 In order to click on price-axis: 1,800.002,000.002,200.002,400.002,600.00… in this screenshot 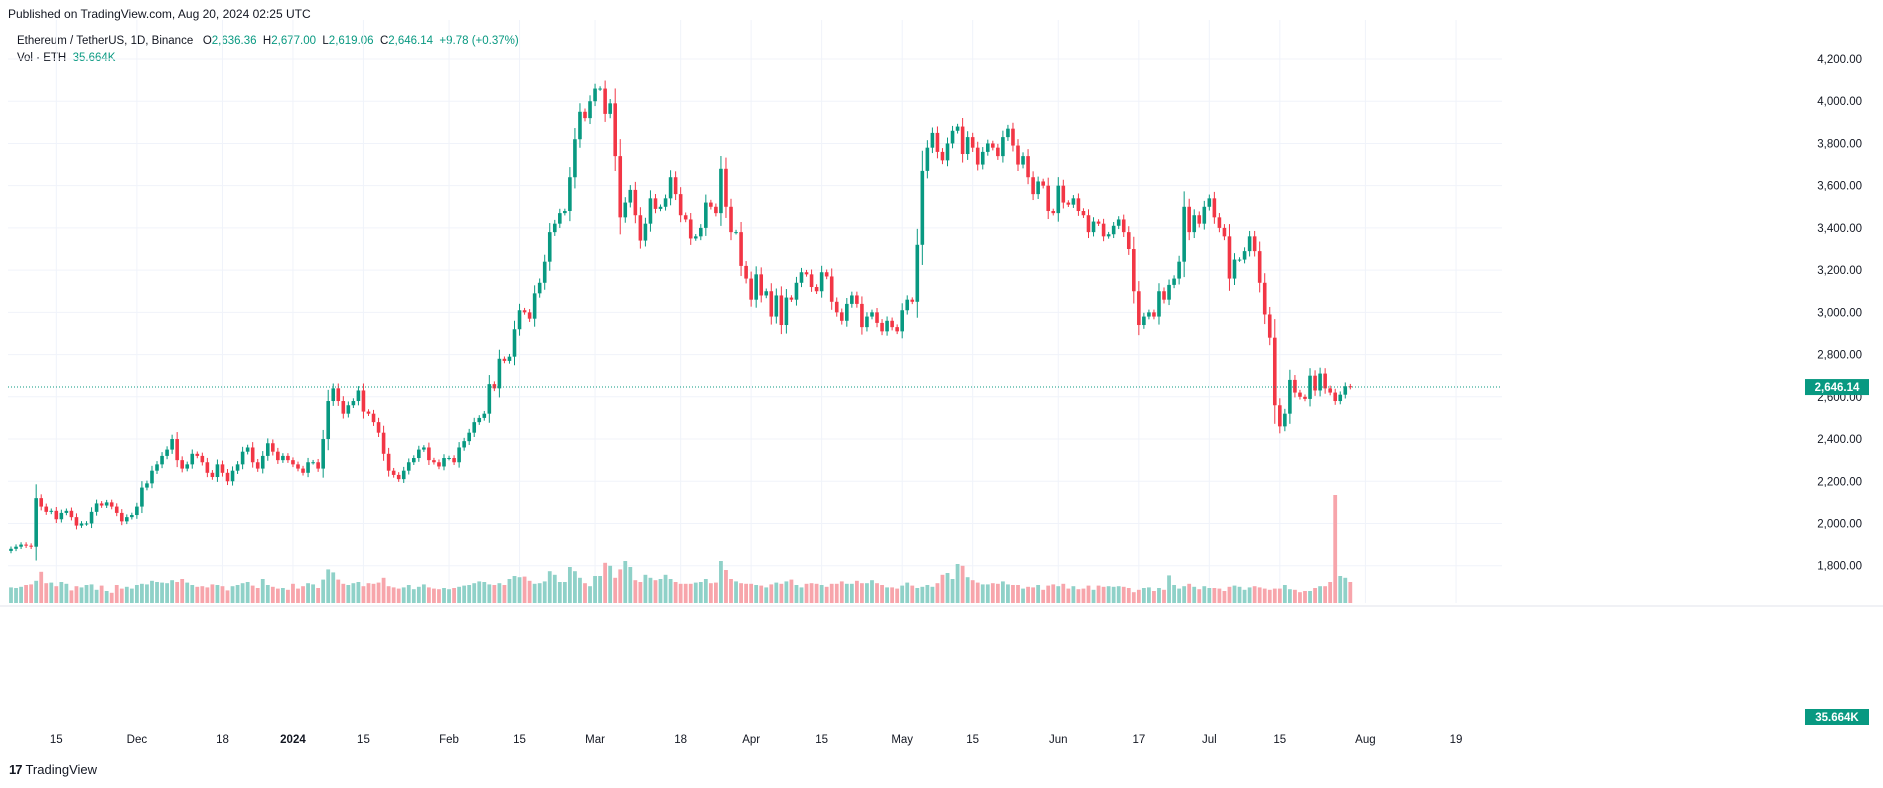, I will do `click(1837, 389)`.